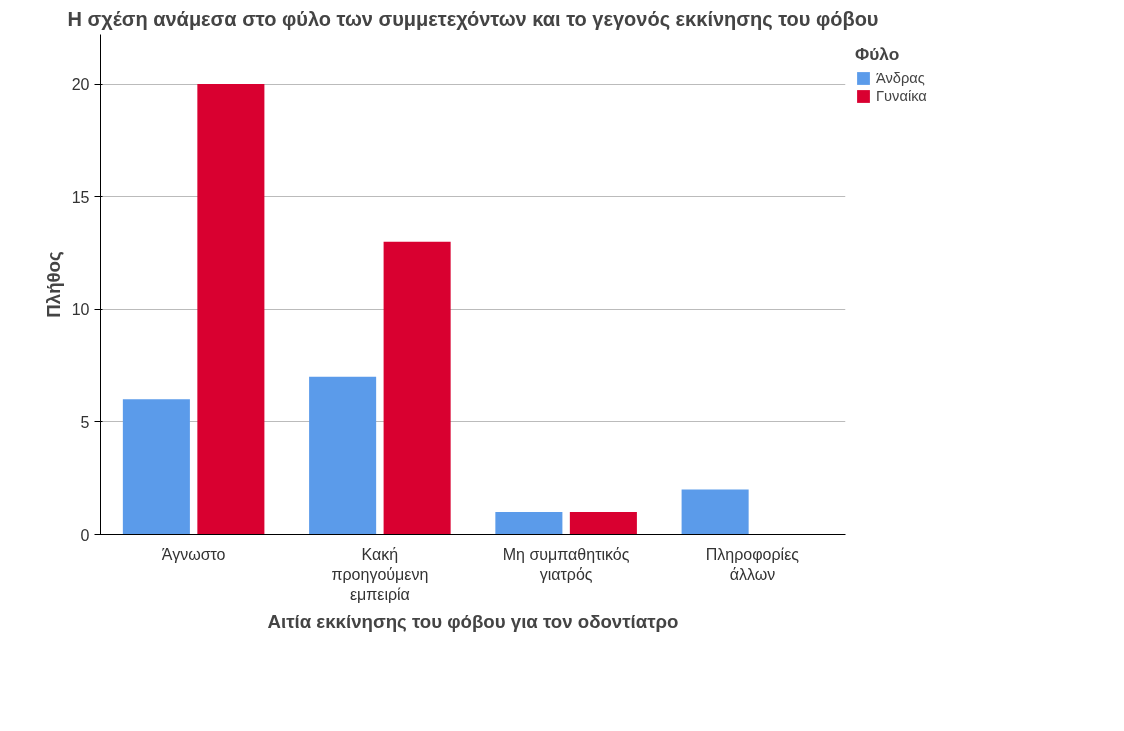  Describe the element at coordinates (80, 85) in the screenshot. I see `y-tick-label: 20` at that location.